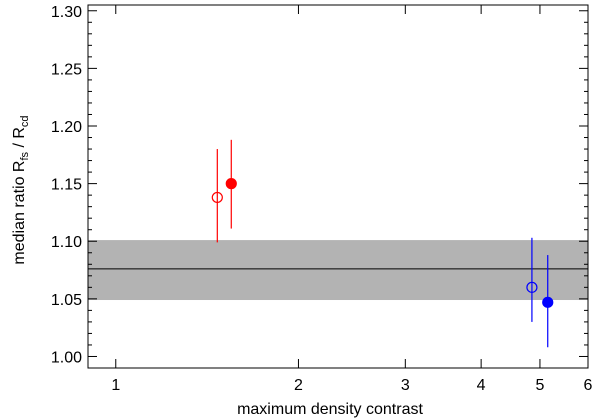 Image resolution: width=595 pixels, height=420 pixels. I want to click on x-tick-label: 3, so click(405, 385).